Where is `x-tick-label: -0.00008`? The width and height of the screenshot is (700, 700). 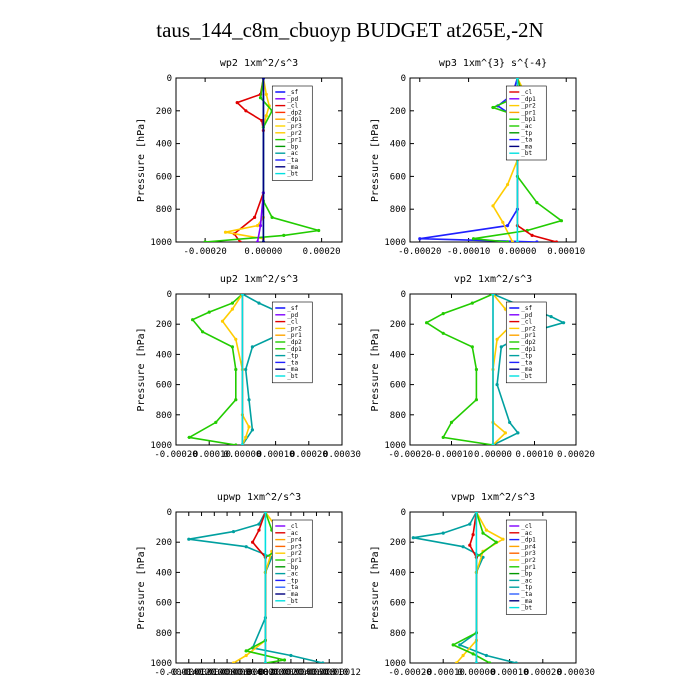
x-tick-label: -0.00008 is located at coordinates (214, 673).